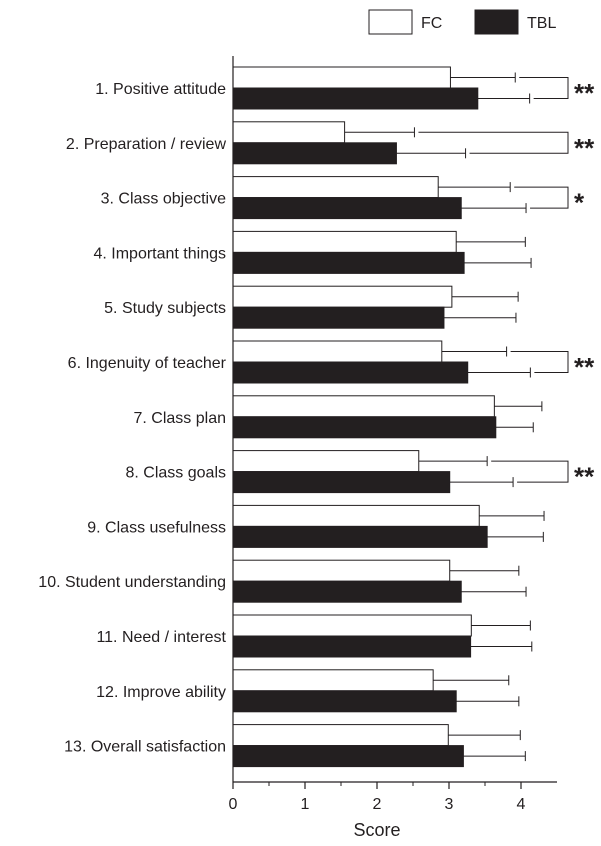 Image resolution: width=601 pixels, height=846 pixels. I want to click on category-label: 10. Student understanding, so click(132, 582).